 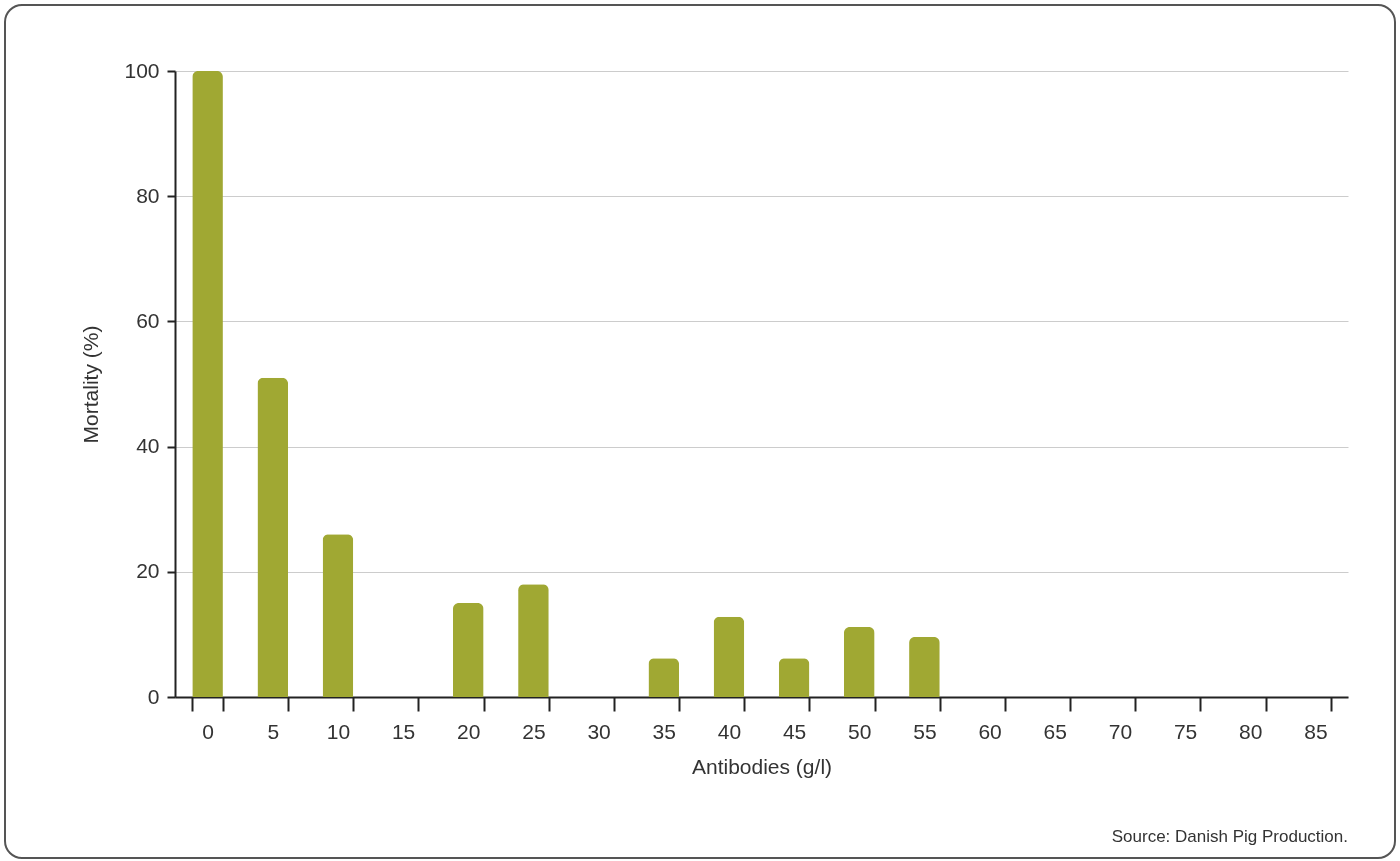 What do you see at coordinates (1229, 836) in the screenshot?
I see `source-note: Source: Danish Pig Production.` at bounding box center [1229, 836].